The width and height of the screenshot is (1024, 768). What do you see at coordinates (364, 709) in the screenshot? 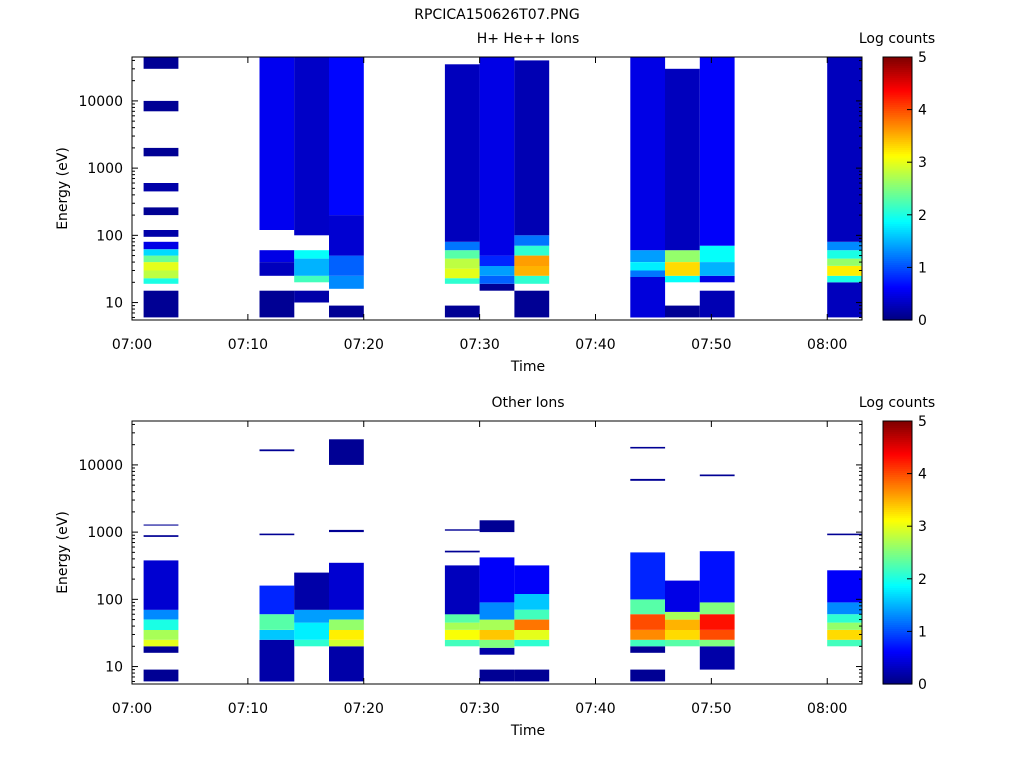
I see `x-tick-label: 07:20` at bounding box center [364, 709].